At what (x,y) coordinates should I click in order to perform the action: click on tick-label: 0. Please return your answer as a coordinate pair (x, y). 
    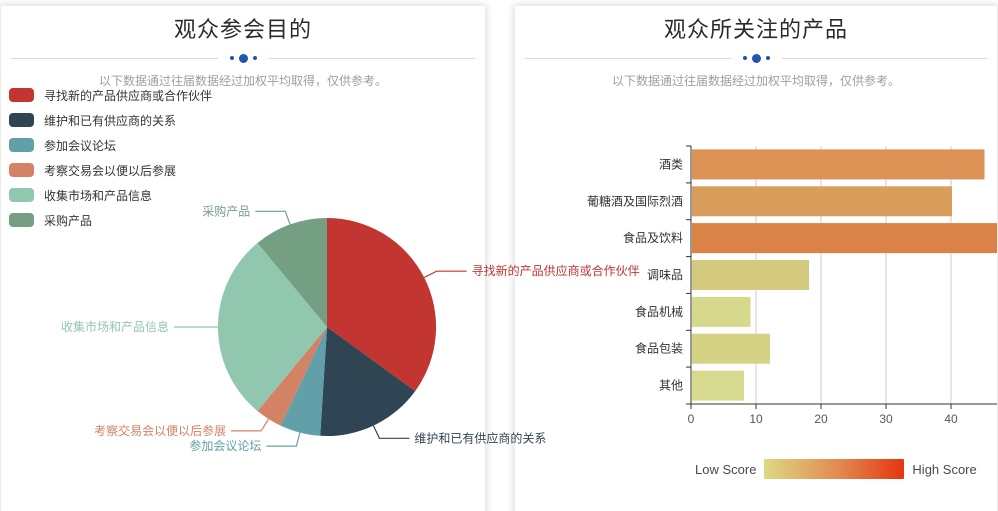
    Looking at the image, I should click on (691, 419).